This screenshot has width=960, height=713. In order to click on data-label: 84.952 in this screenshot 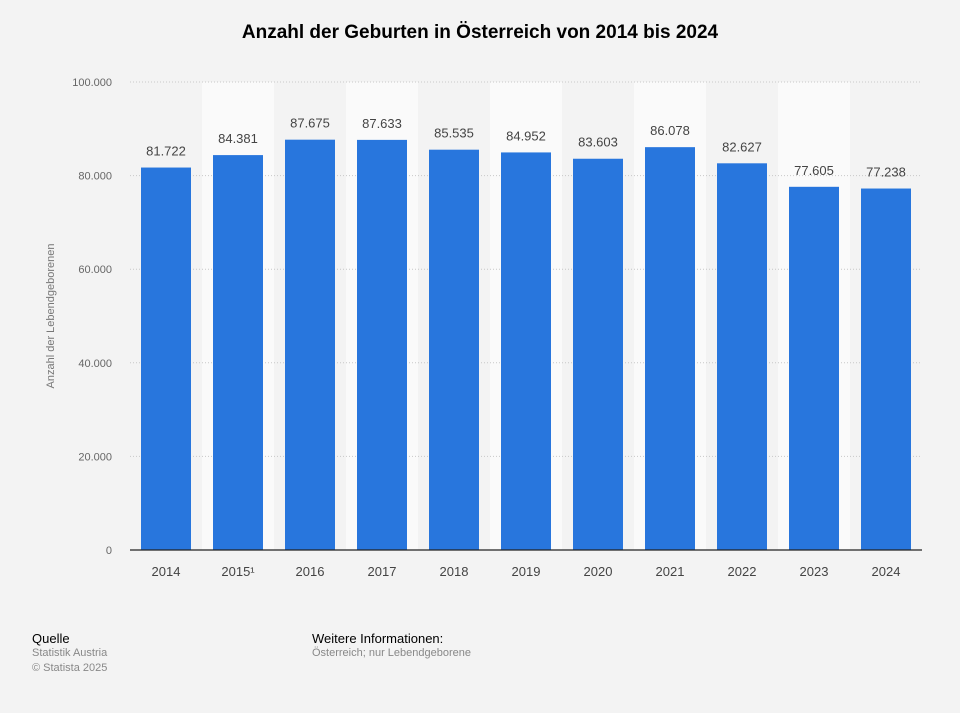, I will do `click(526, 135)`.